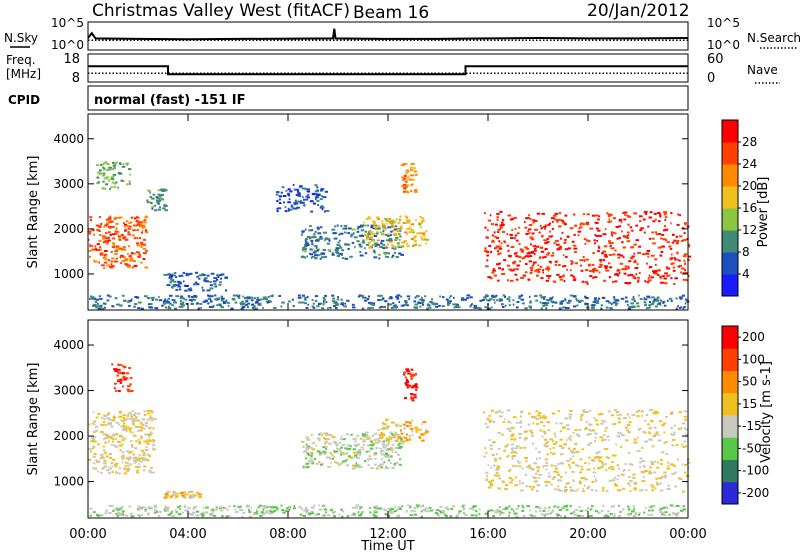  I want to click on power-ylabel: Slant Range [km], so click(33, 212).